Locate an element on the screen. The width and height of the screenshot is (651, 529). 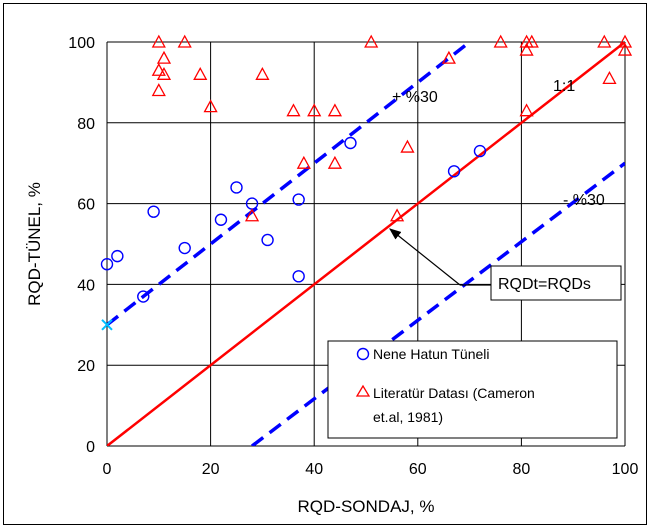
legend-series-2-line-1: Literatür Datası (Cameron is located at coordinates (454, 393).